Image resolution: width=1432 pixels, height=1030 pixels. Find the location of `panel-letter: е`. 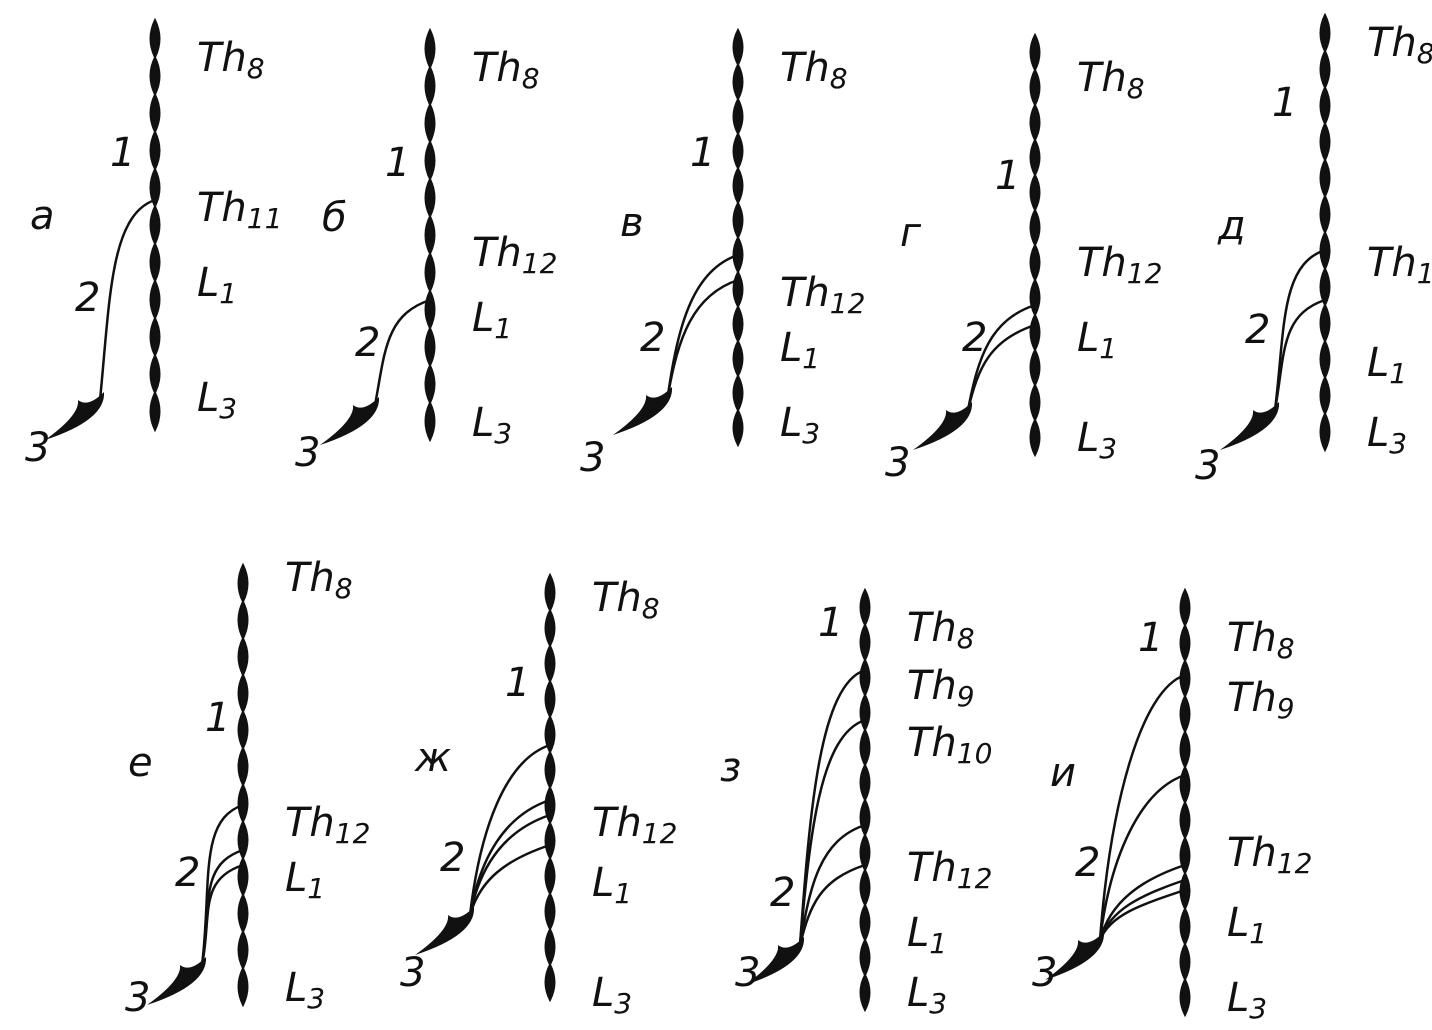

panel-letter: е is located at coordinates (140, 763).